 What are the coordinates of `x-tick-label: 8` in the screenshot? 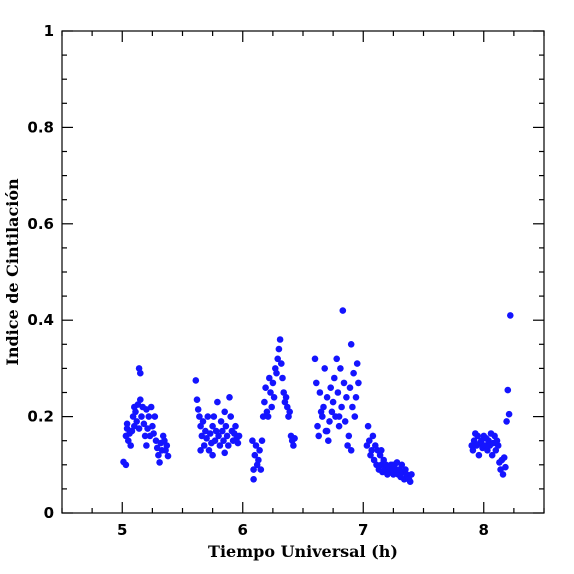 It's located at (484, 530).